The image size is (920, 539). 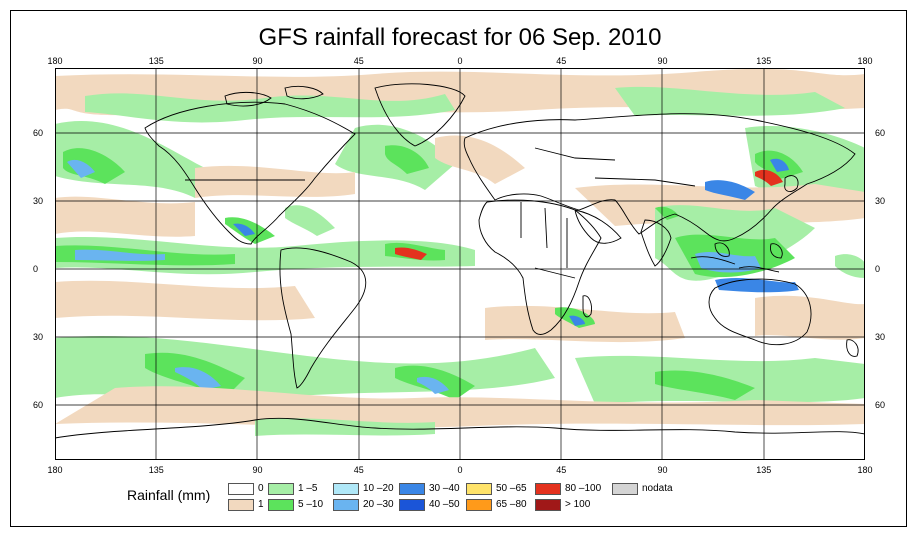 What do you see at coordinates (578, 504) in the screenshot?
I see `legend-label: > 100` at bounding box center [578, 504].